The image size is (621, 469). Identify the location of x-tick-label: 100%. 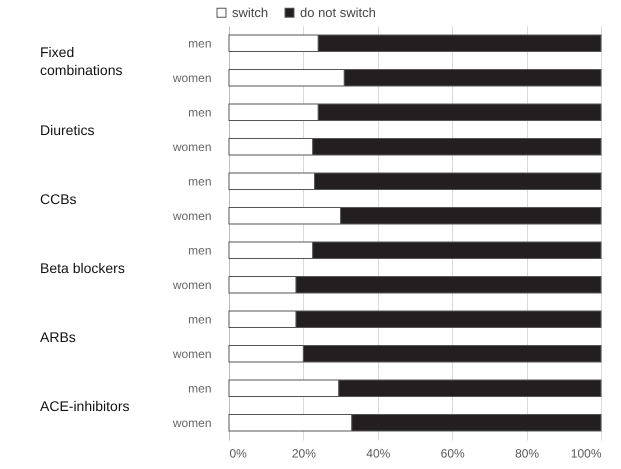
(586, 453).